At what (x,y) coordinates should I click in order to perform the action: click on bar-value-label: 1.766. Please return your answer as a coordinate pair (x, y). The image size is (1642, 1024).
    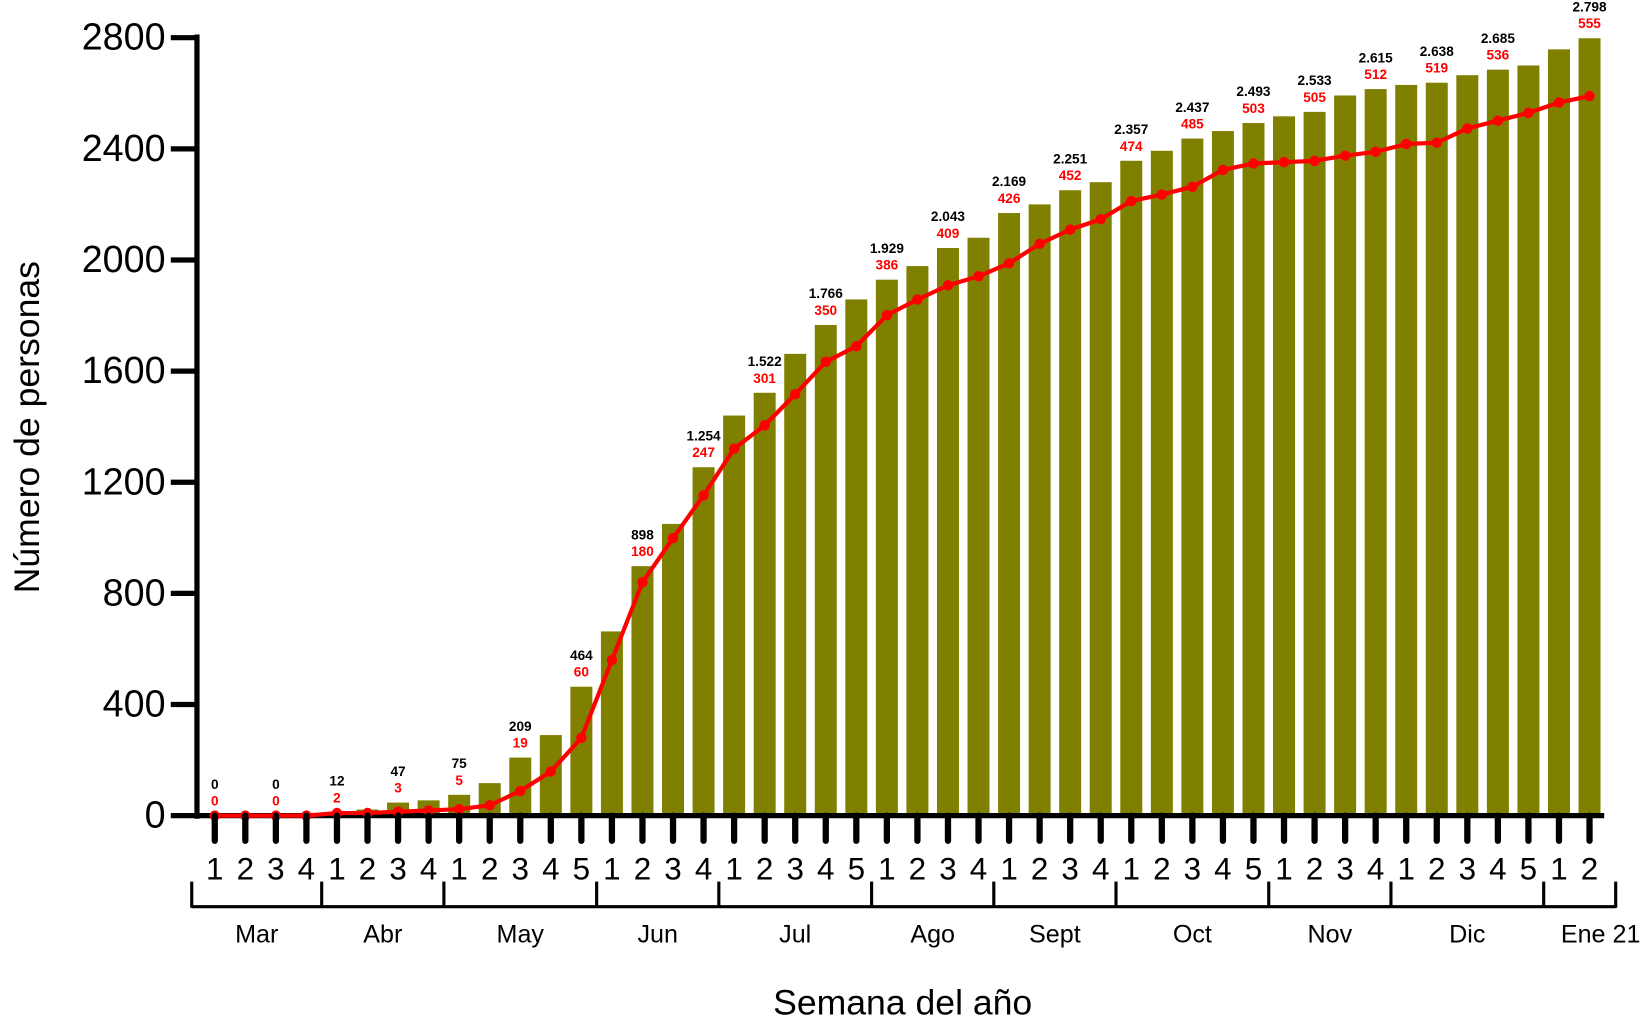
    Looking at the image, I should click on (826, 293).